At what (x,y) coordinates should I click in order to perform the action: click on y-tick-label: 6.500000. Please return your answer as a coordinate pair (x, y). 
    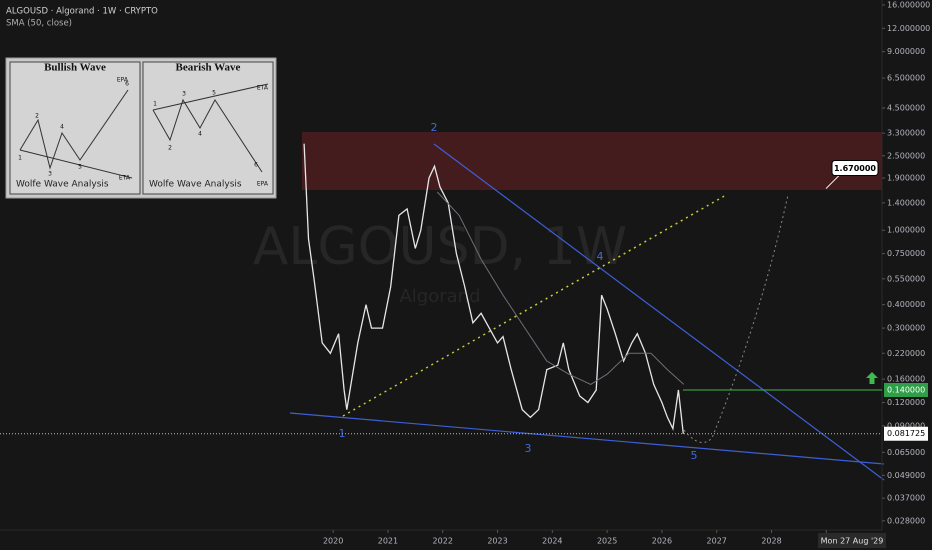
    Looking at the image, I should click on (906, 78).